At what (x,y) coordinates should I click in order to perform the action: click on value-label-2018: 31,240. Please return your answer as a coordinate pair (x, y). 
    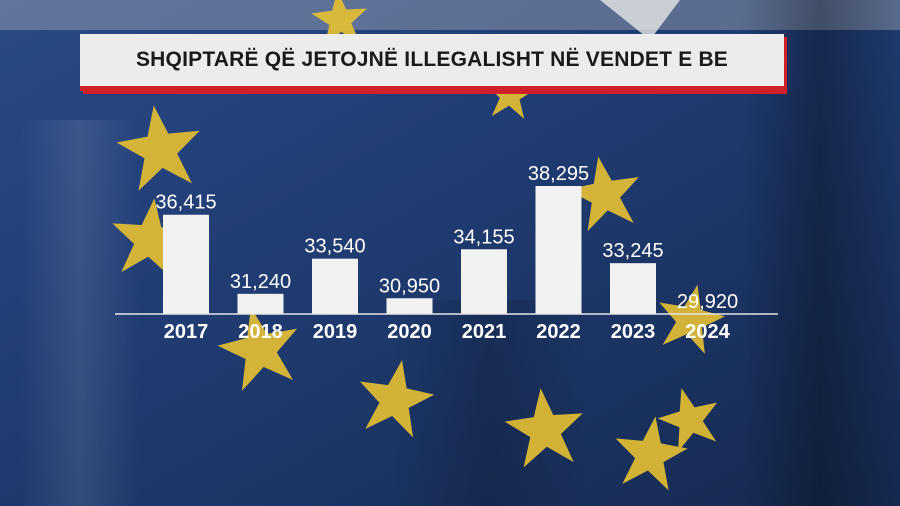
    Looking at the image, I should click on (260, 282).